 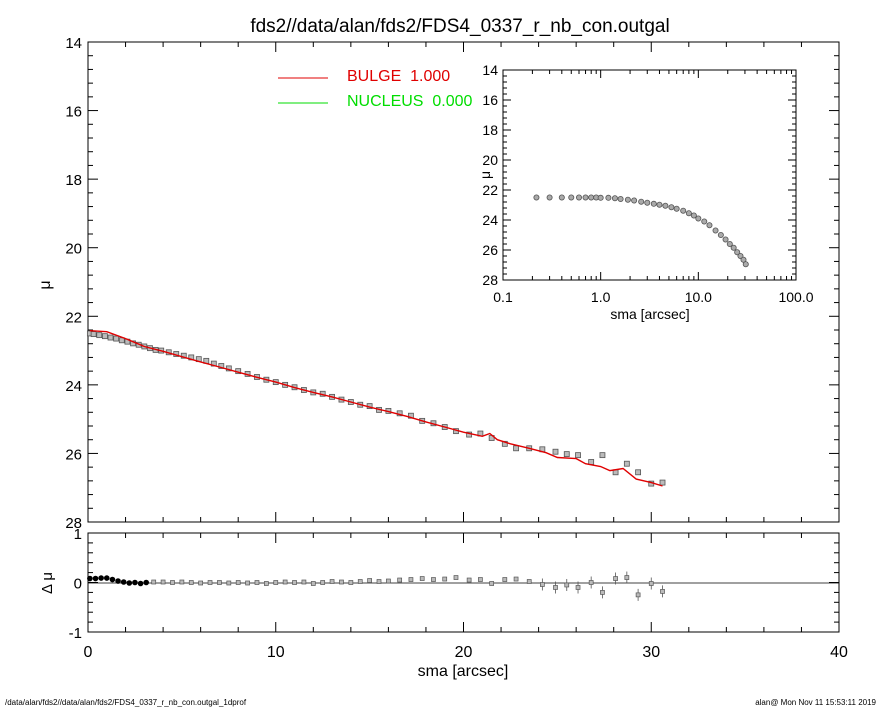 I want to click on legend-bulge-label: BULGE 1.000, so click(x=398, y=76).